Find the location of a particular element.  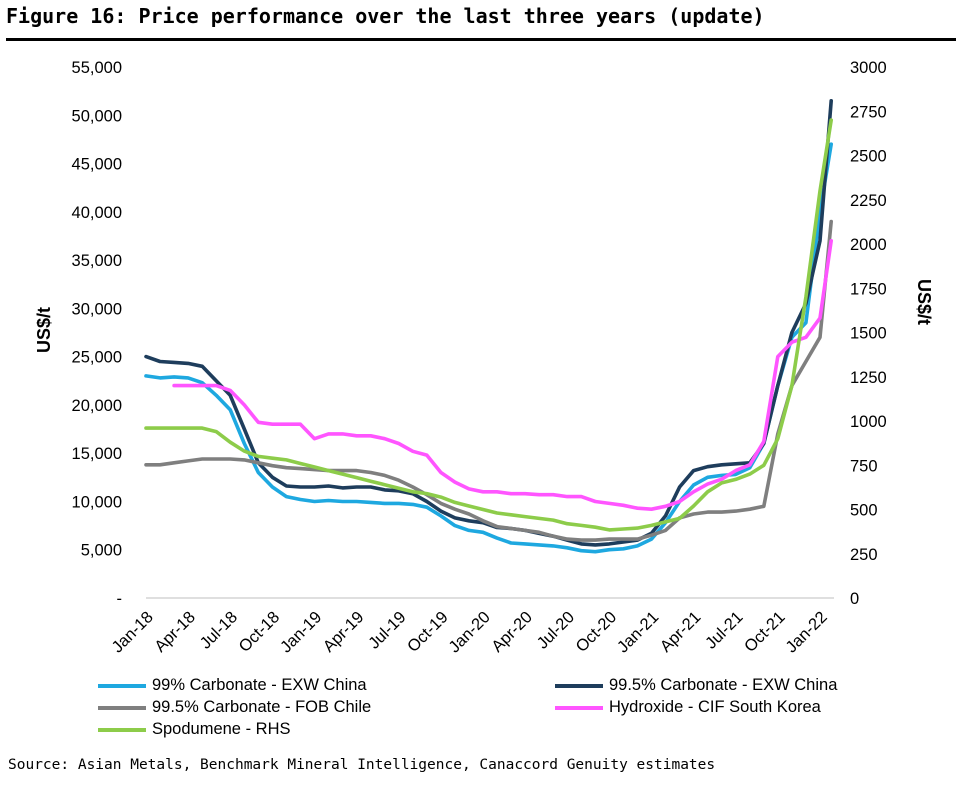

y-left-tick-label: 45,000 is located at coordinates (97, 165).